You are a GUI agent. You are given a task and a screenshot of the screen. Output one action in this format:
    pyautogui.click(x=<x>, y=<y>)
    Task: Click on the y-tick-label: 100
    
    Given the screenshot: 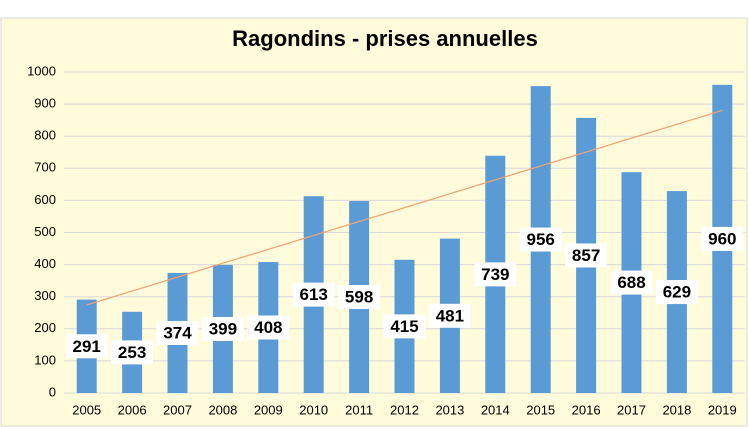 What is the action you would take?
    pyautogui.click(x=45, y=359)
    